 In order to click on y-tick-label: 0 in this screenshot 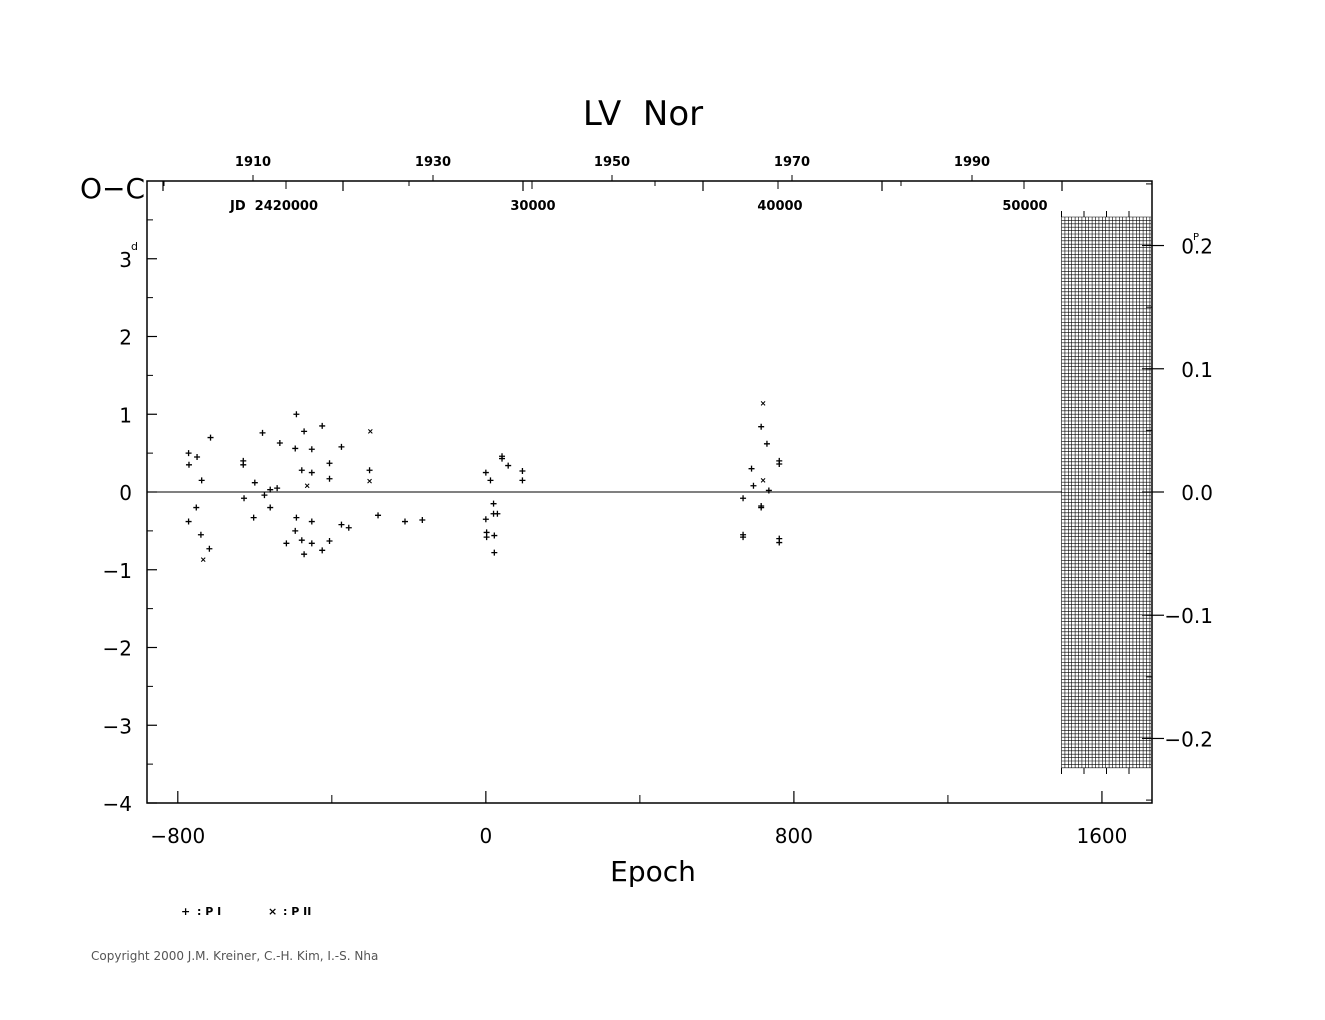, I will do `click(125, 493)`.